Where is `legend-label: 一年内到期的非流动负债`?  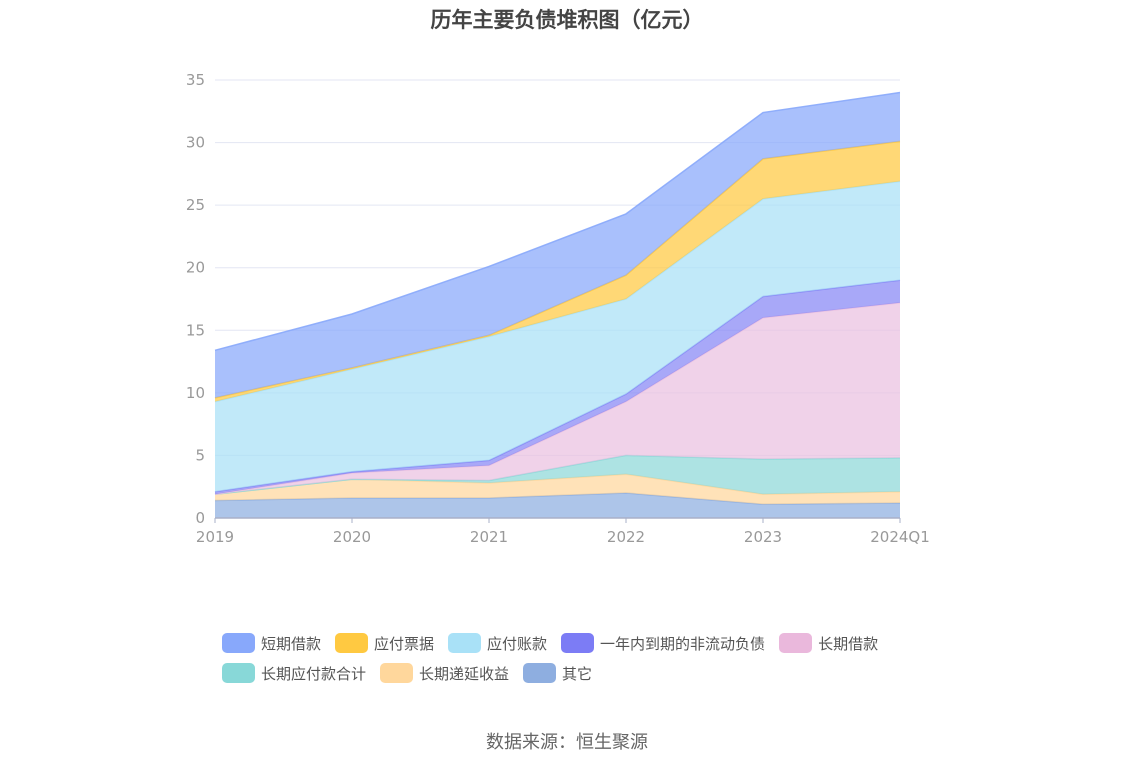
legend-label: 一年内到期的非流动负债 is located at coordinates (683, 643).